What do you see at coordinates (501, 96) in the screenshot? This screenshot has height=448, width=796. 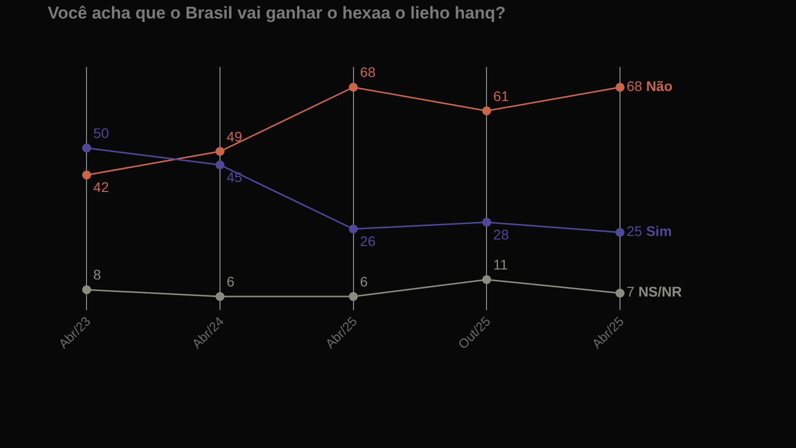 I see `data-label: 61` at bounding box center [501, 96].